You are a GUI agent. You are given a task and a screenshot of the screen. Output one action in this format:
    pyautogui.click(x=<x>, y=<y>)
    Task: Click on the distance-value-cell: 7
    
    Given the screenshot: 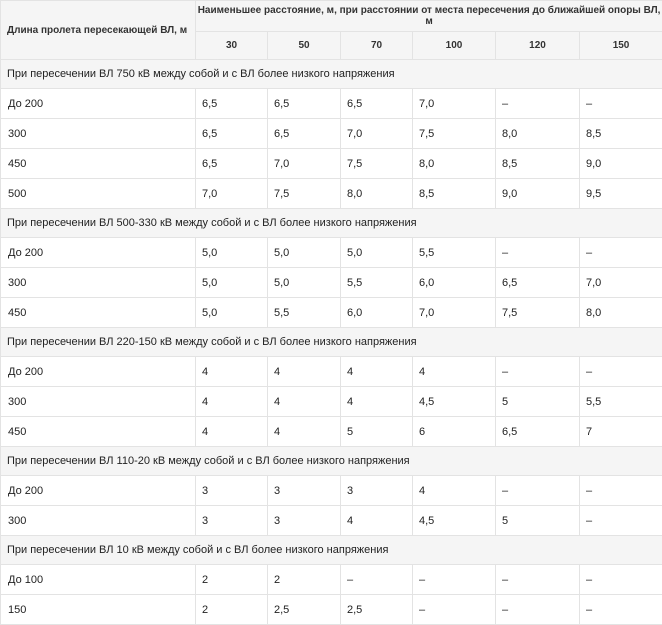 What is the action you would take?
    pyautogui.click(x=620, y=431)
    